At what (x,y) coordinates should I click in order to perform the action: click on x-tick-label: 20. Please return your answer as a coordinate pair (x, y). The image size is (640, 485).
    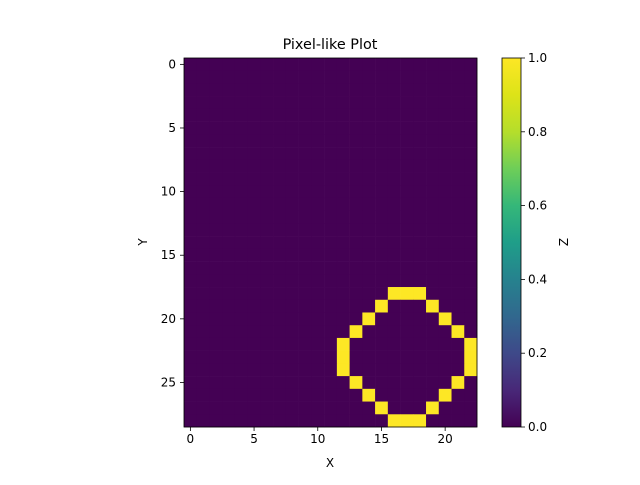
    Looking at the image, I should click on (445, 439).